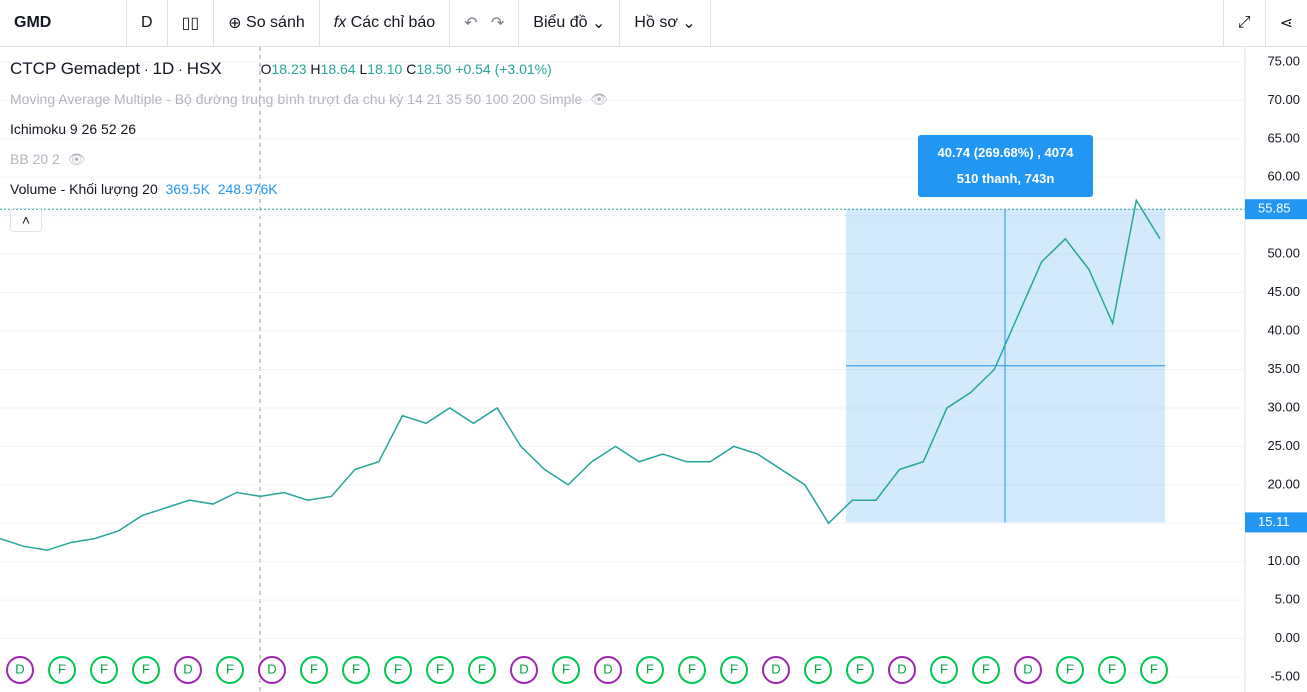 The width and height of the screenshot is (1307, 692). What do you see at coordinates (485, 23) in the screenshot?
I see `undo-redo: ↶ ↷` at bounding box center [485, 23].